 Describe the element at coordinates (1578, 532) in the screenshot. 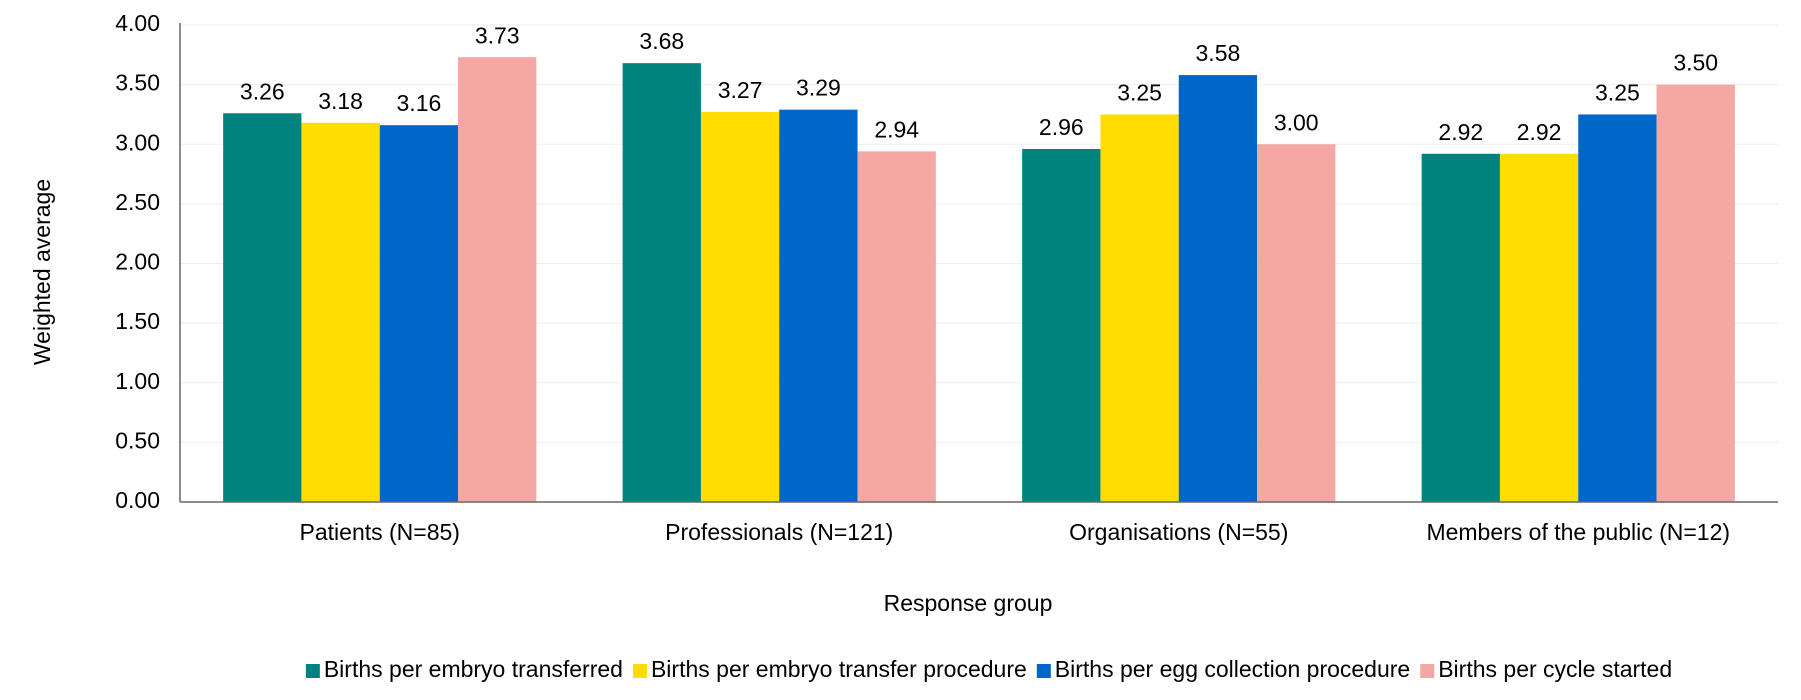

I see `x-tick-label: Members of the public (N=12)` at that location.